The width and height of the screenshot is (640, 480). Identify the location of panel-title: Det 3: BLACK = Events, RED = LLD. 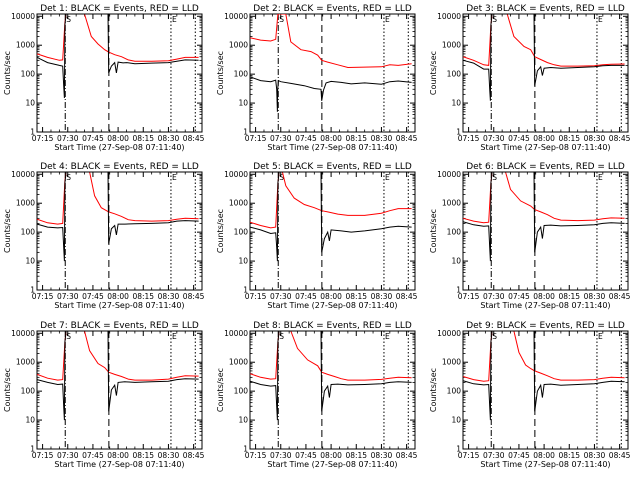
(545, 9).